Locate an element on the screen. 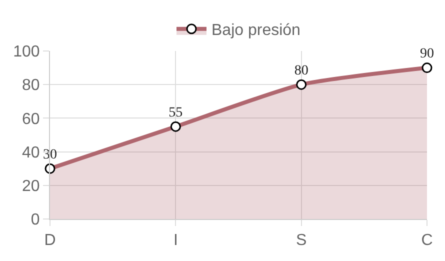  y-tick-label: 40 is located at coordinates (31, 153).